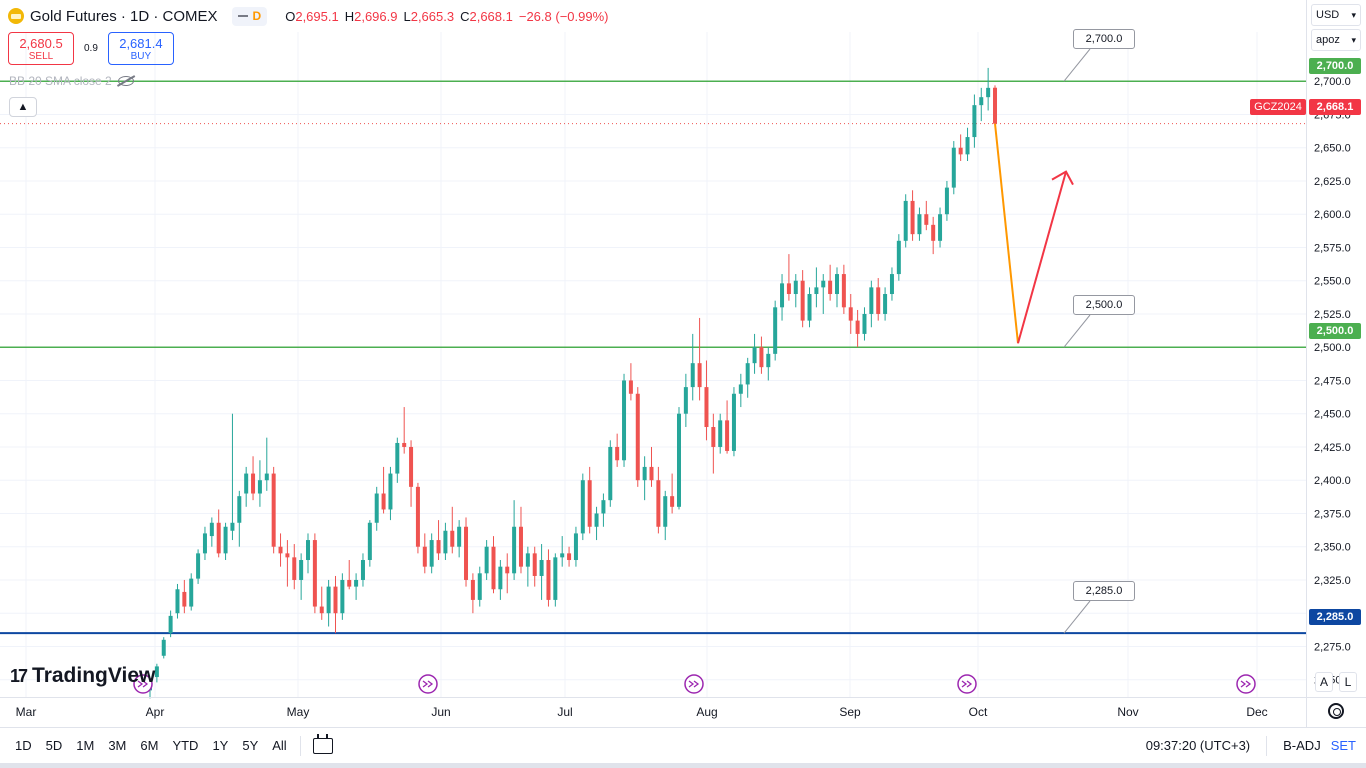 The width and height of the screenshot is (1366, 768). I want to click on indicator-label: BB 20 SMA close 2, so click(60, 81).